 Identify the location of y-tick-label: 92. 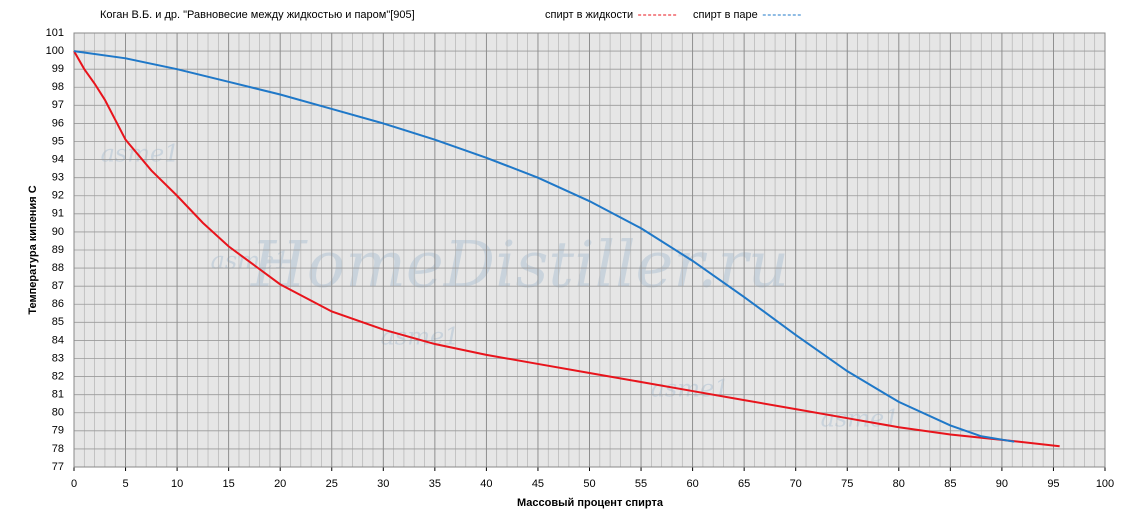
(58, 196).